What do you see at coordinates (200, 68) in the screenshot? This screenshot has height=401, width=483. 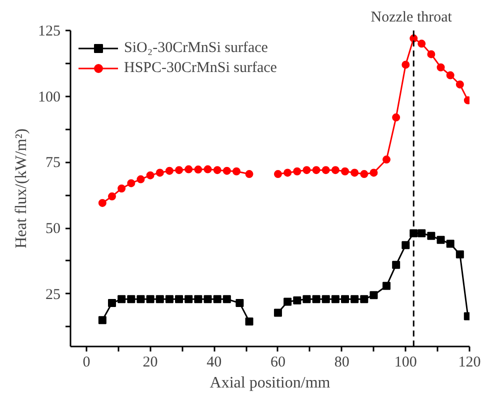 I see `legend-label: HSPC-30CrMnSi surface` at bounding box center [200, 68].